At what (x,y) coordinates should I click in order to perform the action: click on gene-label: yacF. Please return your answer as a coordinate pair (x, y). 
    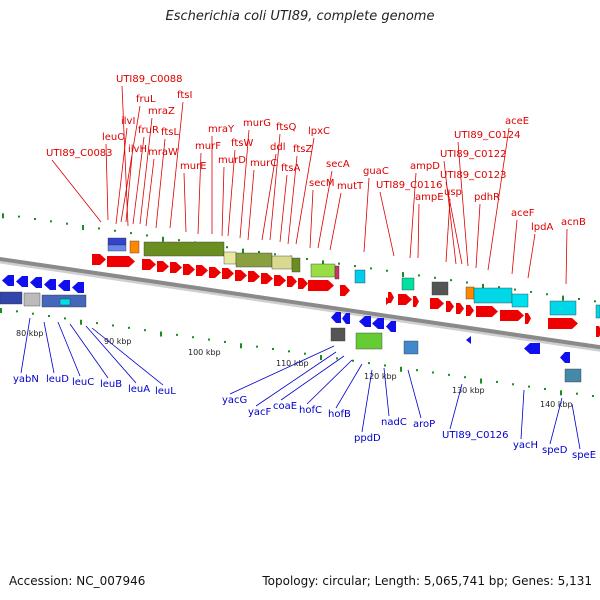
    Looking at the image, I should click on (260, 412).